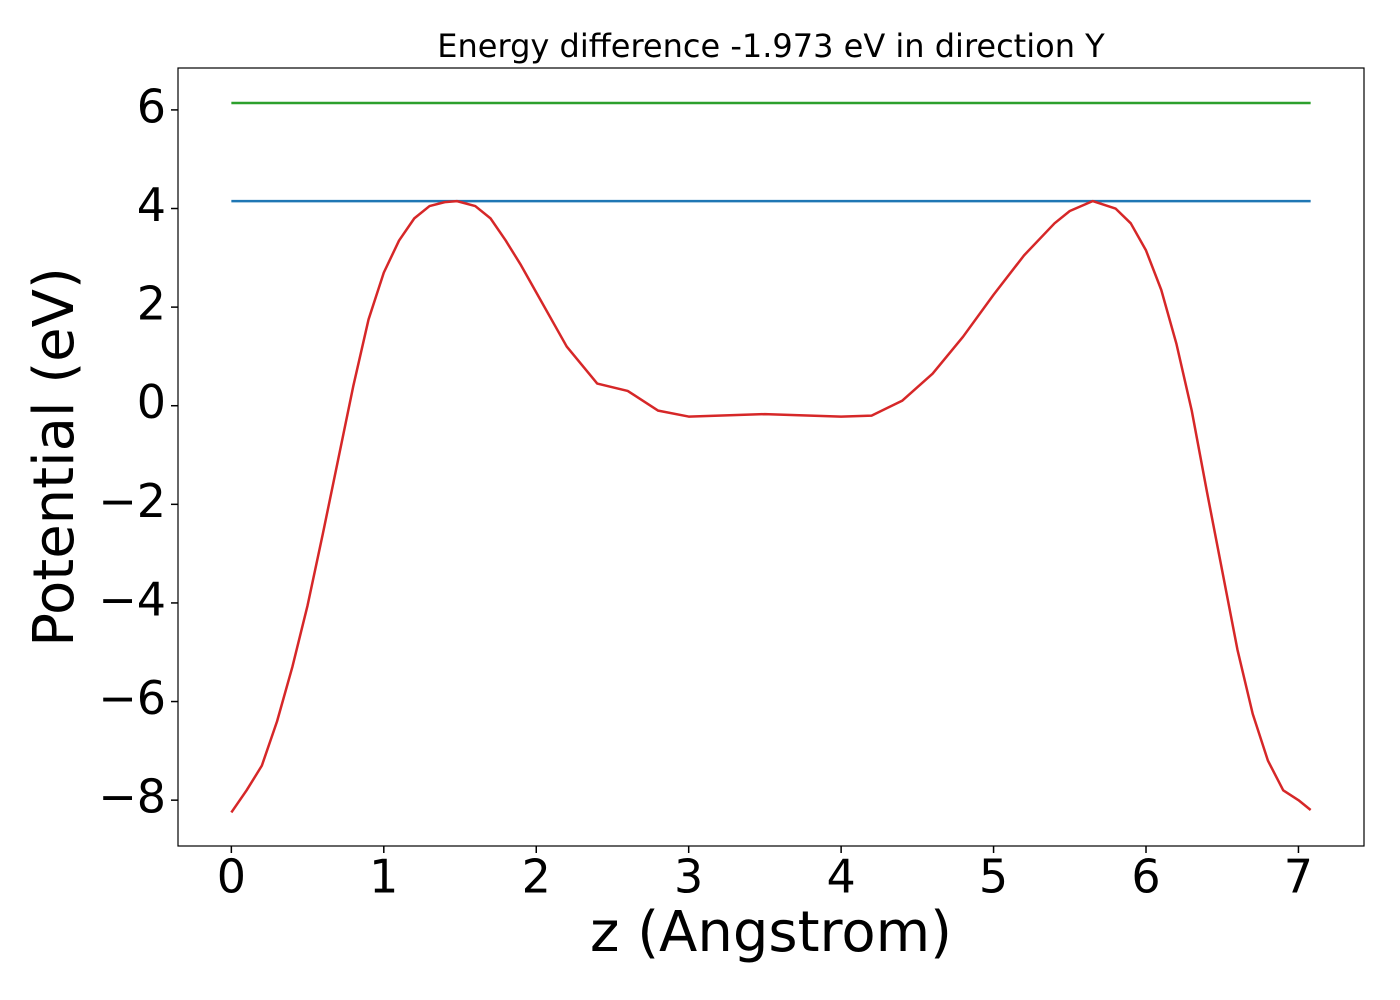  I want to click on y-axis-label: Potential (eV), so click(54, 457).